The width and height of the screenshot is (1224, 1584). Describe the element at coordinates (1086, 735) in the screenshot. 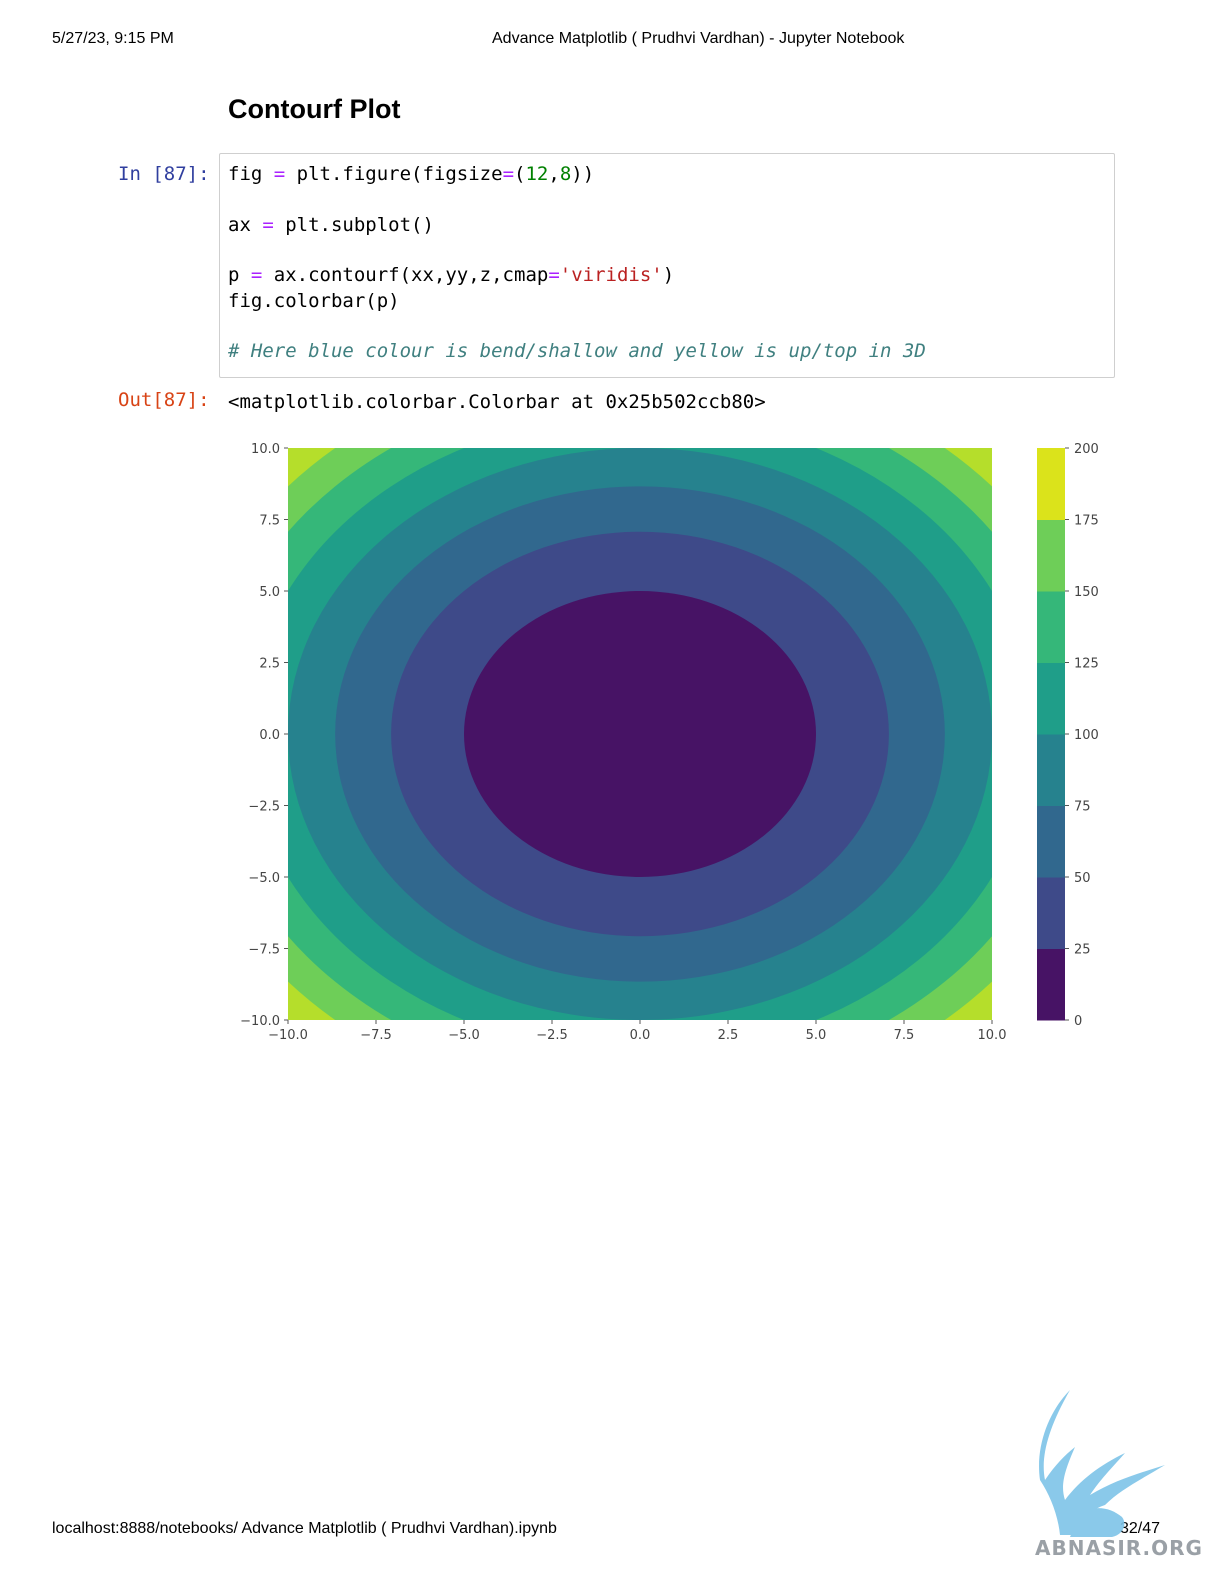

I see `colorbar-tick-label: 100` at that location.